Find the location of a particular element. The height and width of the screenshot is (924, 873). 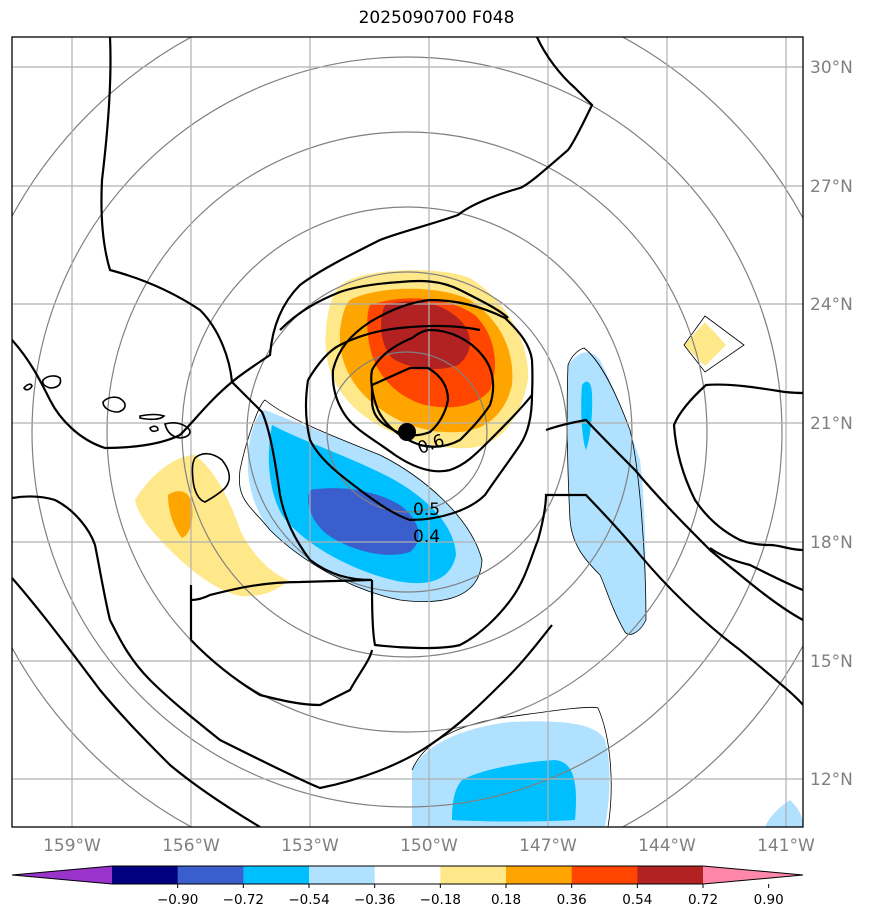

colorbar-tick-label: 0.54 is located at coordinates (637, 900).